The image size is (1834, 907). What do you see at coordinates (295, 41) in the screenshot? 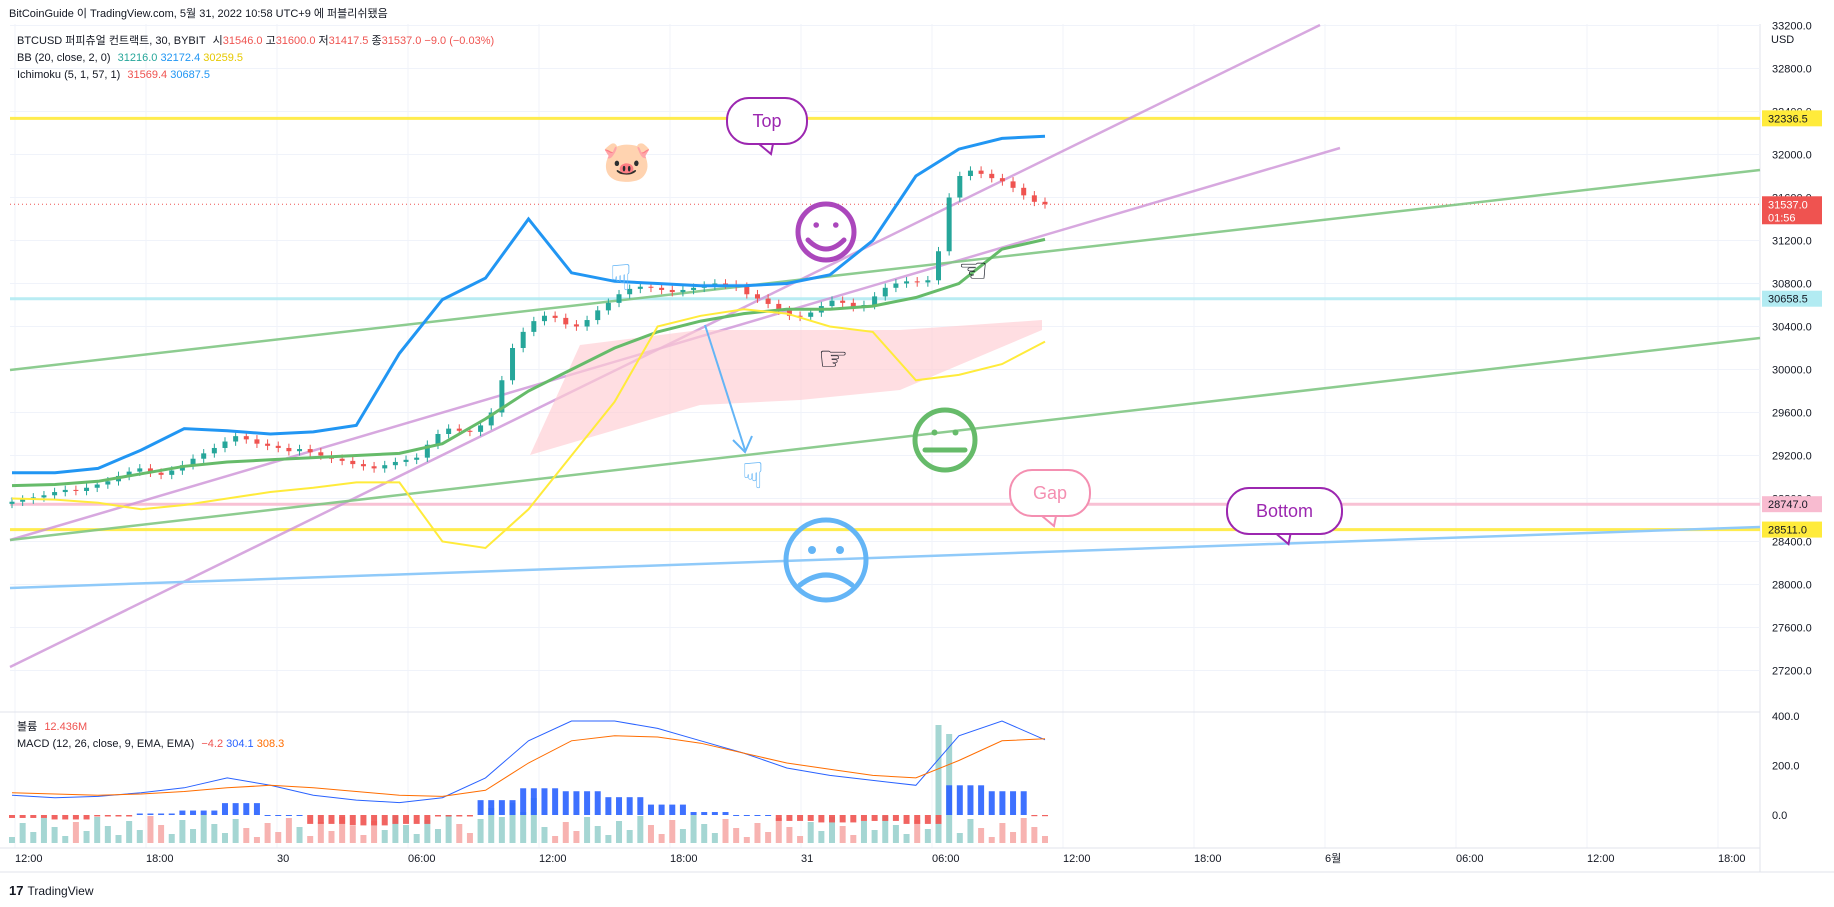
I see `high-value: 31600.0` at bounding box center [295, 41].